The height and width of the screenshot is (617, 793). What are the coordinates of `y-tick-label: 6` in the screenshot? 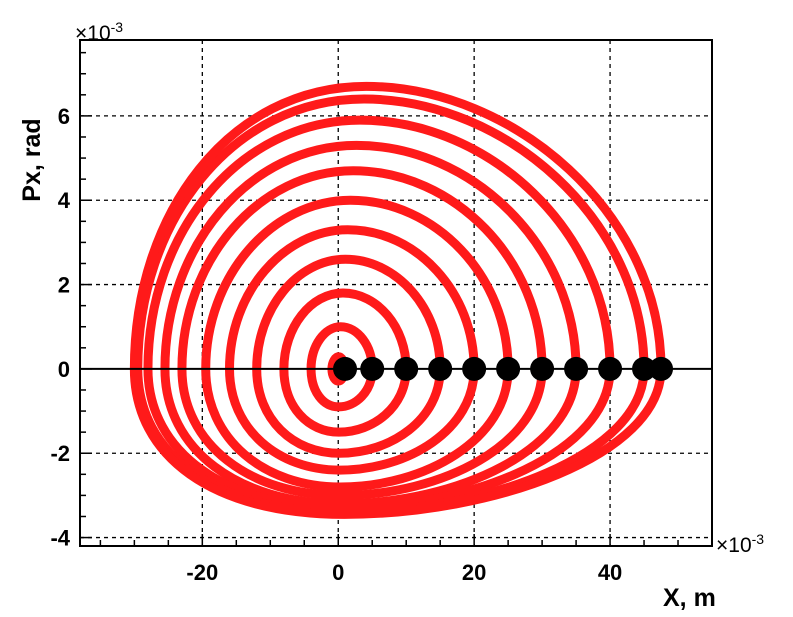 It's located at (64, 116).